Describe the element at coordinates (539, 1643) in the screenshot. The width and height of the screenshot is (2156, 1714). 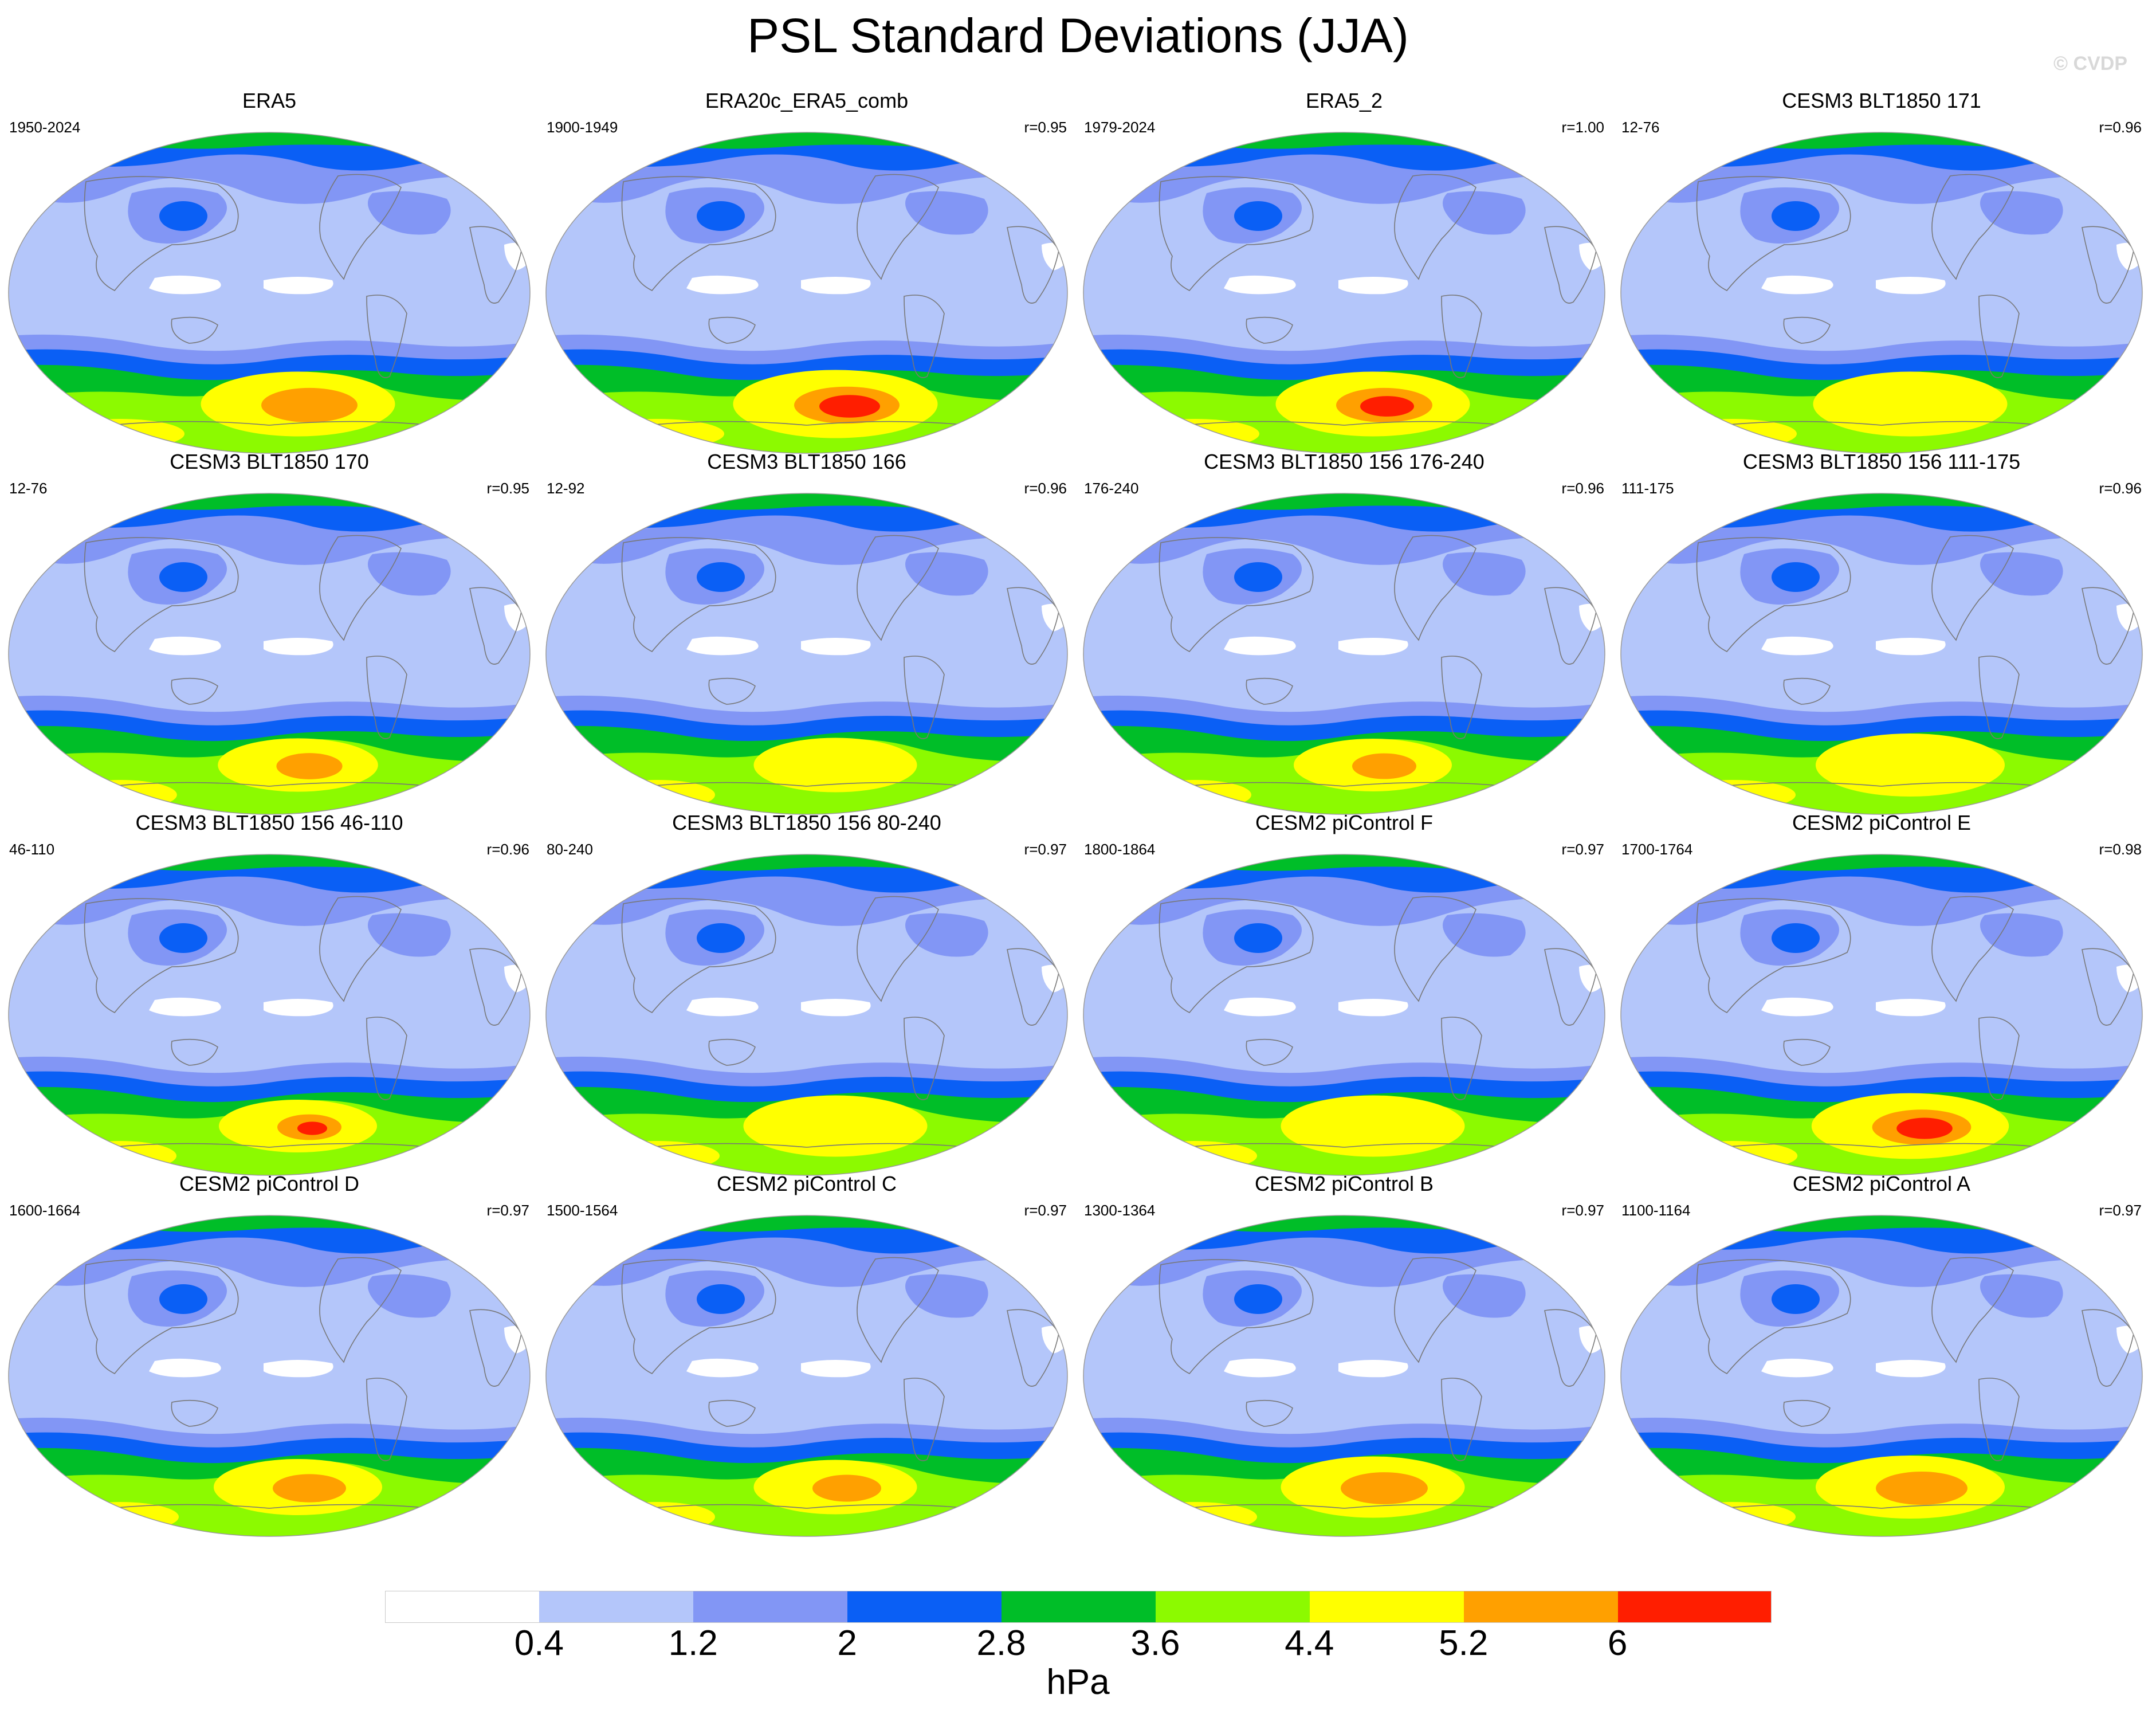
I see `colorbar-tick-label: 0.4` at that location.